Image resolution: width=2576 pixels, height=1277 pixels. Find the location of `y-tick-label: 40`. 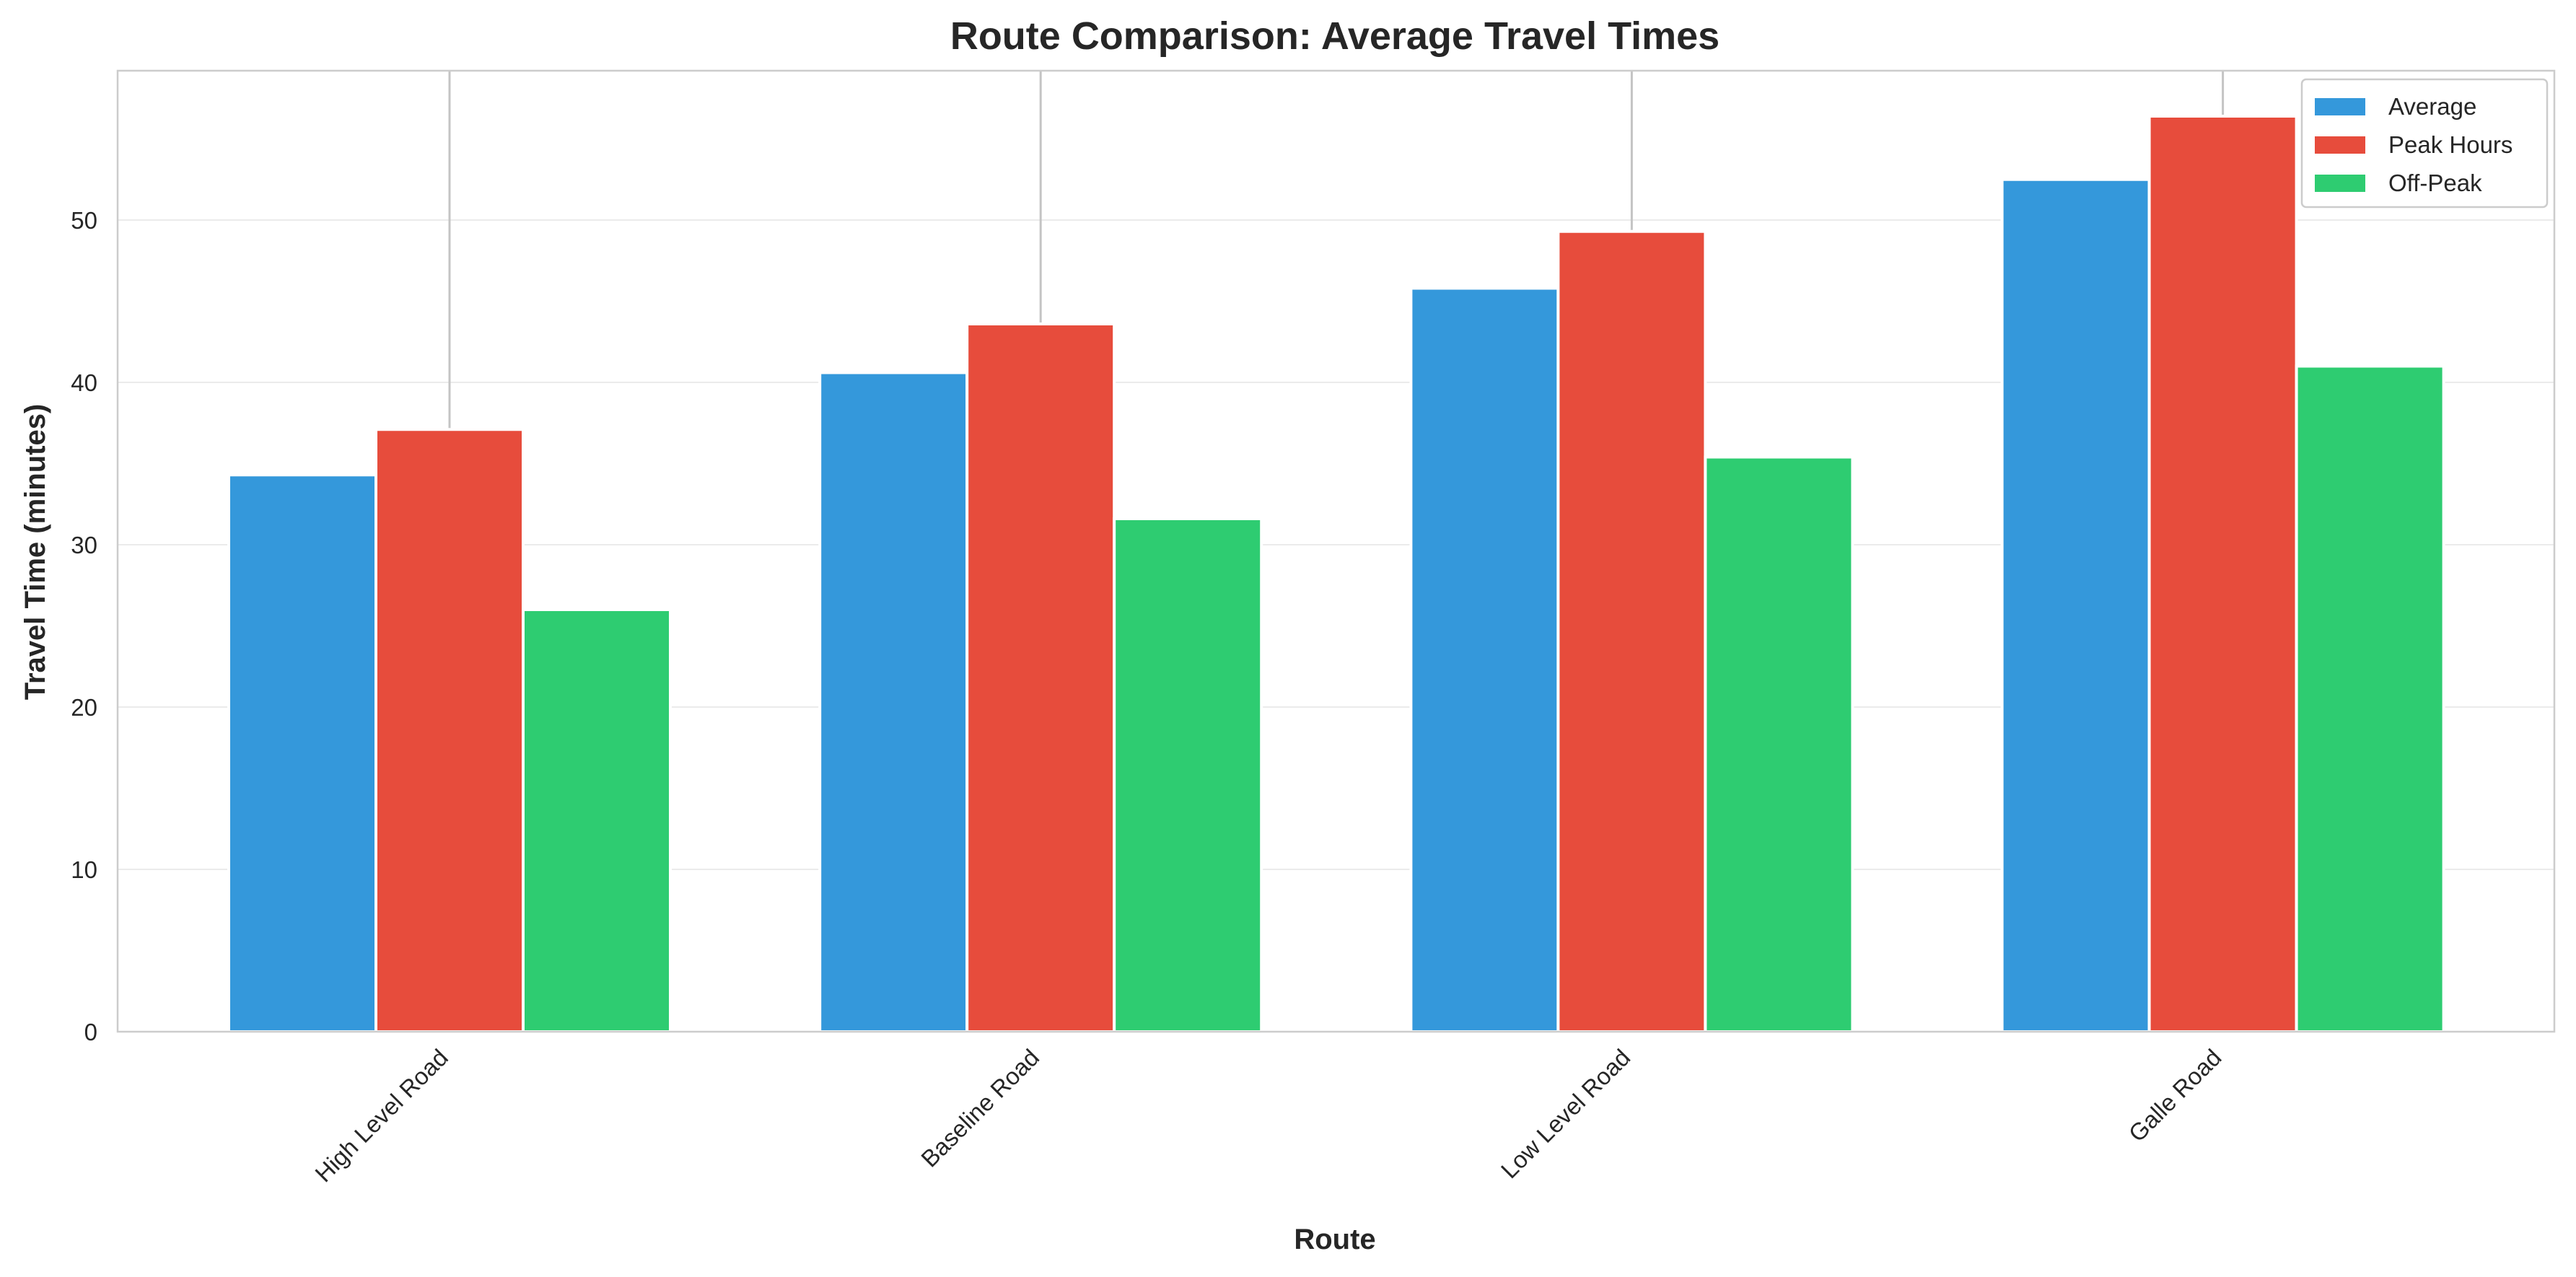

y-tick-label: 40 is located at coordinates (84, 382).